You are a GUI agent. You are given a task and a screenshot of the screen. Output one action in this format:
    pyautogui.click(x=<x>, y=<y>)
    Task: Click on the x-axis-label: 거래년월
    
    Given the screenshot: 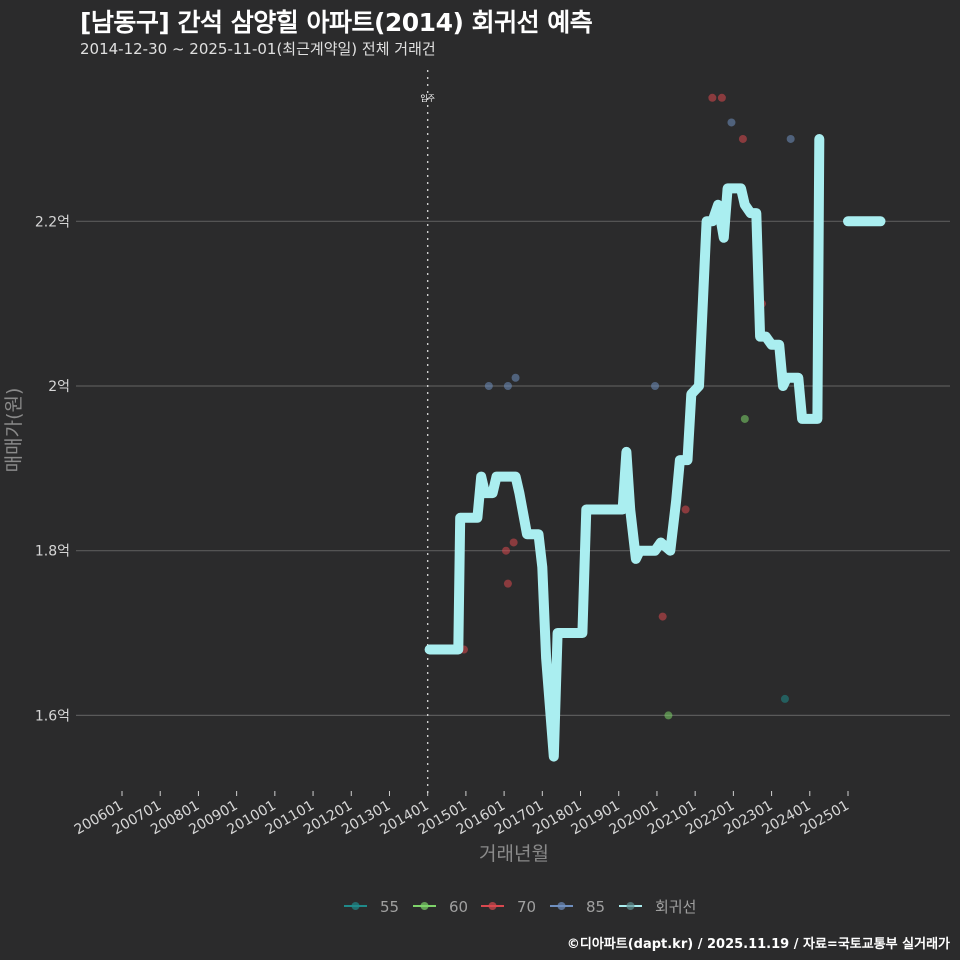 What is the action you would take?
    pyautogui.click(x=514, y=854)
    